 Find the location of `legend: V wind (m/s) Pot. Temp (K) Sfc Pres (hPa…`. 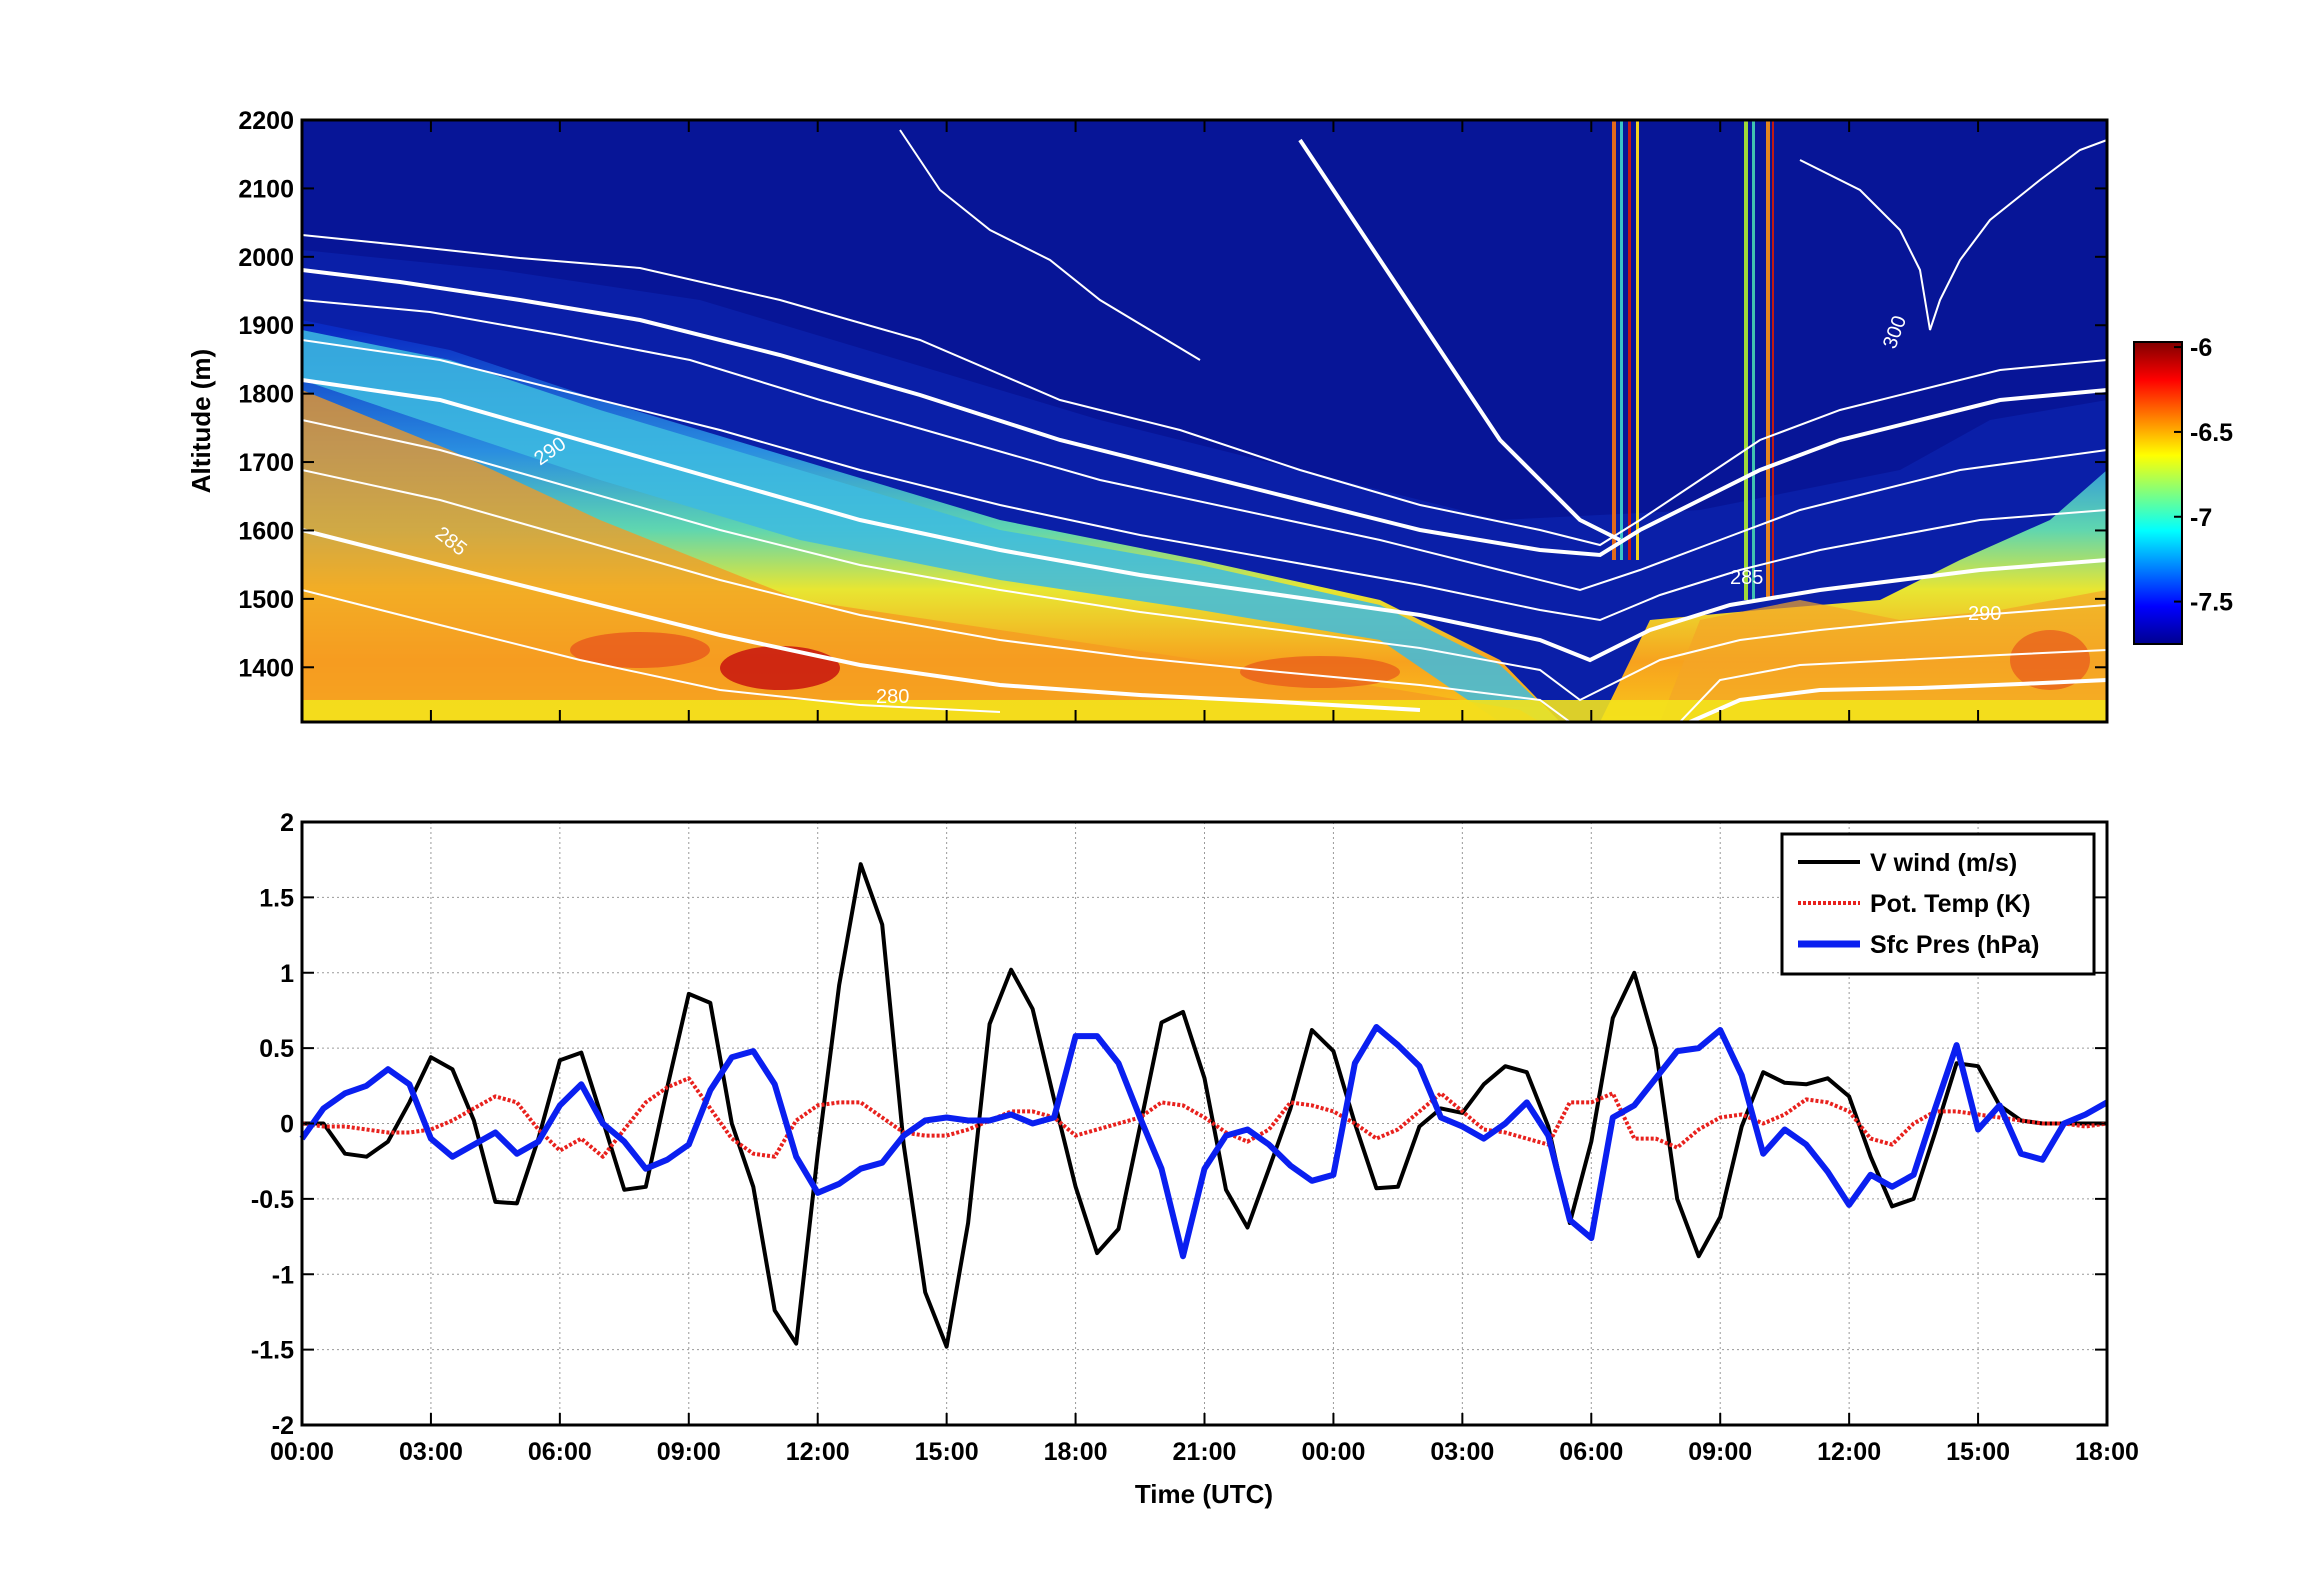

legend: V wind (m/s) Pot. Temp (K) Sfc Pres (hPa… is located at coordinates (1938, 904).